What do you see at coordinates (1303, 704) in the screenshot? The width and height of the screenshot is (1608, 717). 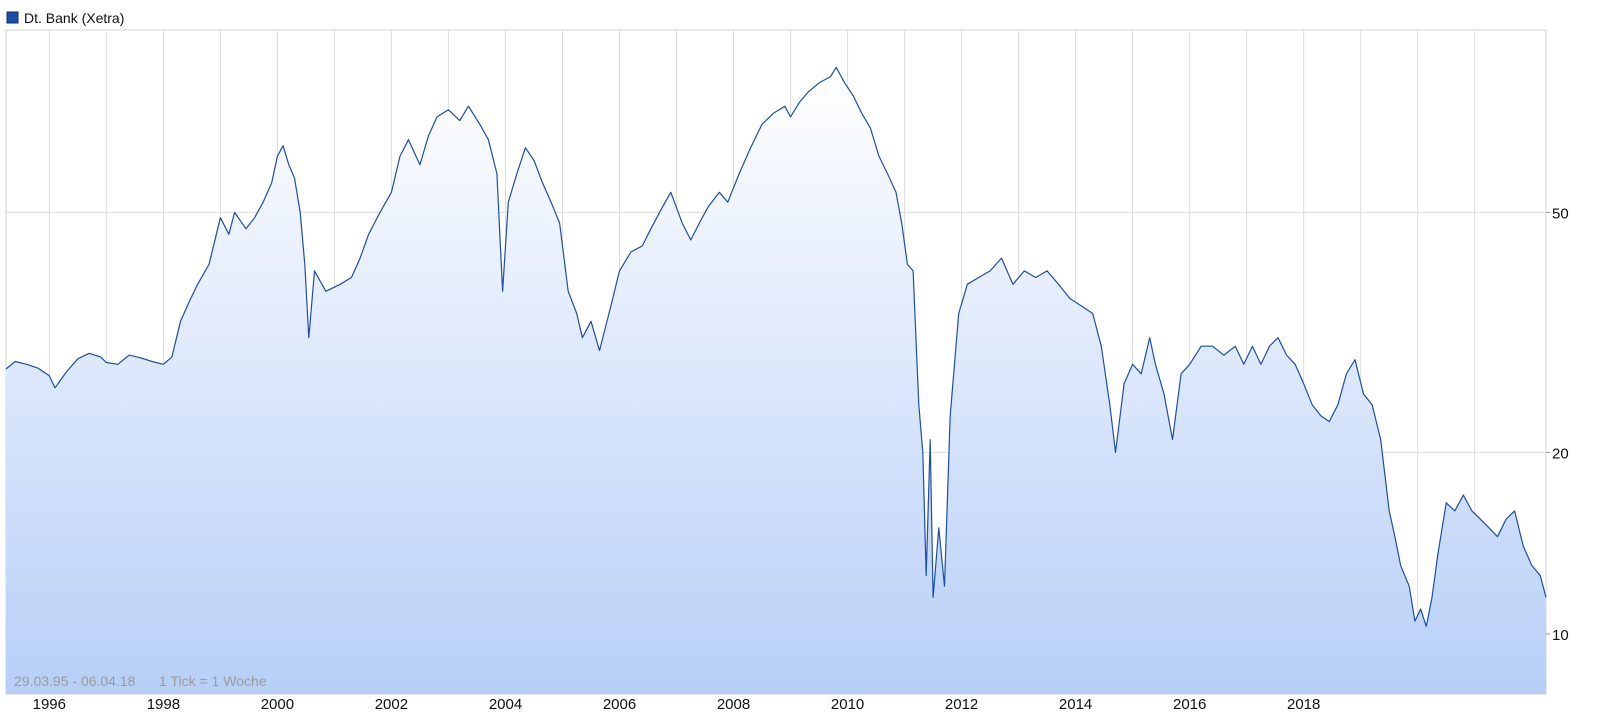 I see `x-tick-label: 2018` at bounding box center [1303, 704].